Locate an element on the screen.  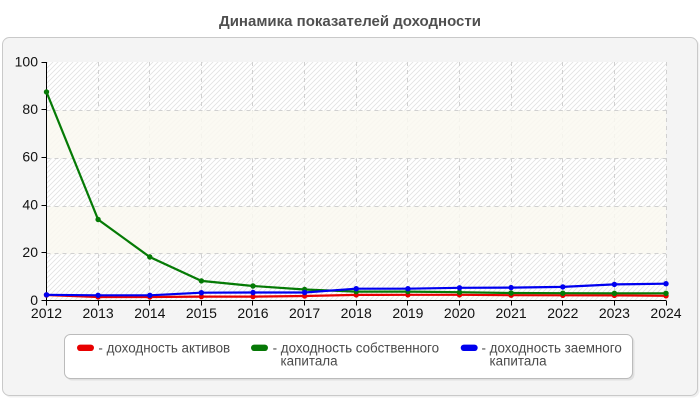
svg-text: 2022 is located at coordinates (562, 313).